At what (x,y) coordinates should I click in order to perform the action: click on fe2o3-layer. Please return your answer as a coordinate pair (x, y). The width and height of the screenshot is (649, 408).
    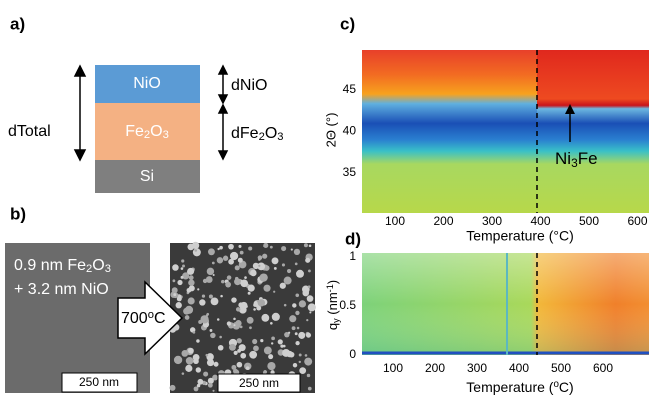
    Looking at the image, I should click on (147, 131).